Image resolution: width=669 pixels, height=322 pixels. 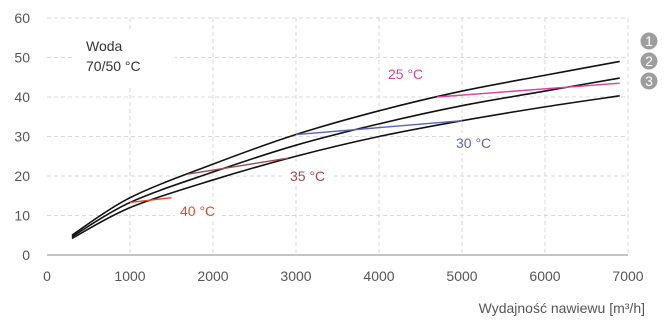 I want to click on series-marker-label: 2, so click(x=649, y=61).